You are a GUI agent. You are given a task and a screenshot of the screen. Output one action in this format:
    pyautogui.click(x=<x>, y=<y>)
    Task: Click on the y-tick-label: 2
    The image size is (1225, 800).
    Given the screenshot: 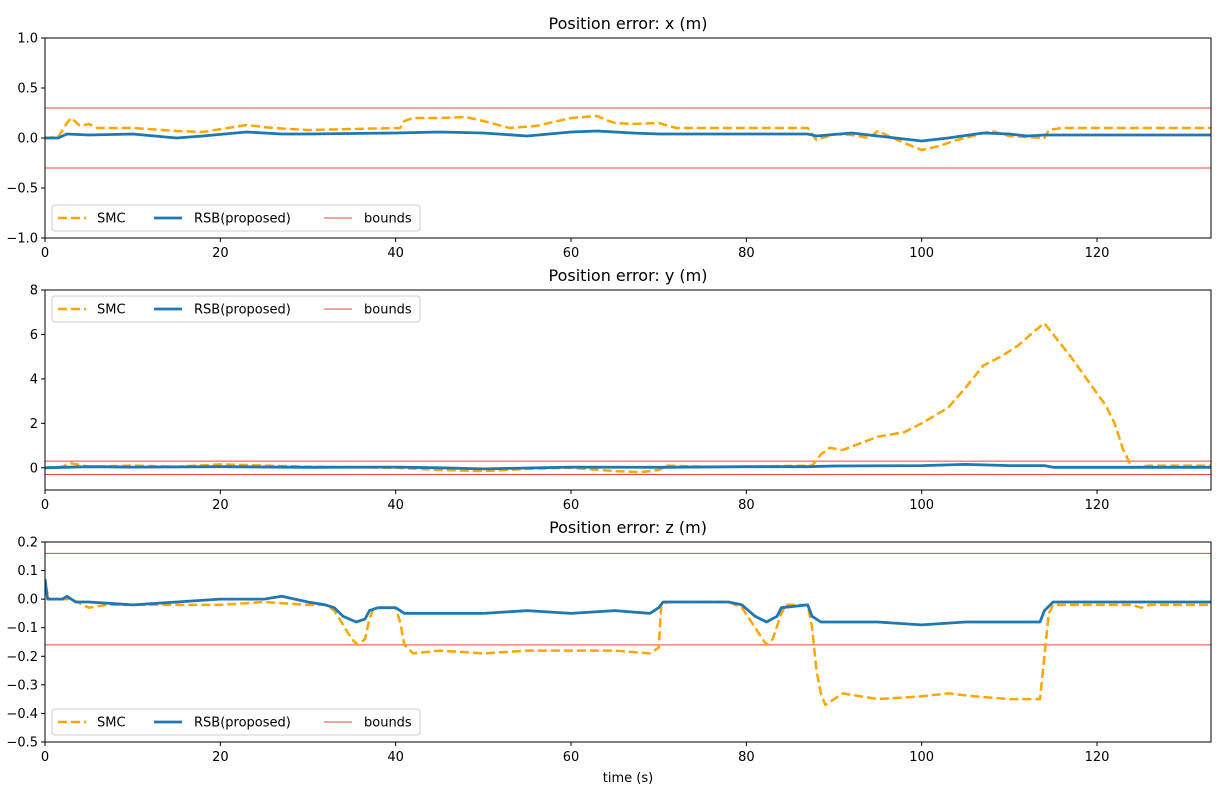 What is the action you would take?
    pyautogui.click(x=34, y=424)
    